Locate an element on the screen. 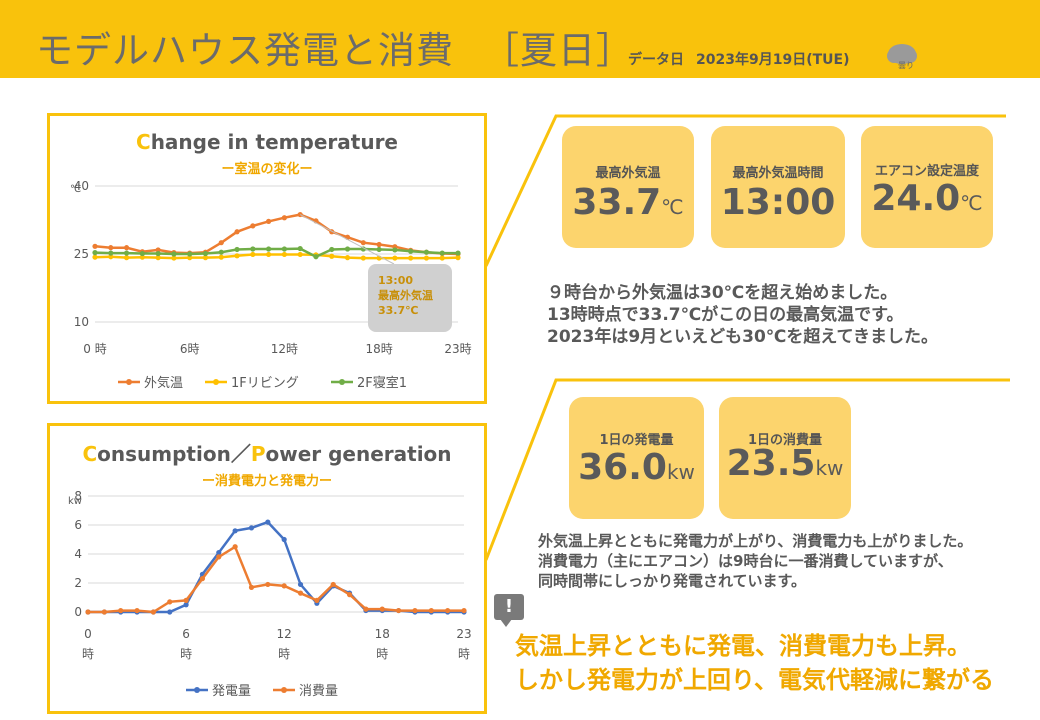 This screenshot has height=720, width=1040. y-tick-label: 2 is located at coordinates (78, 583).